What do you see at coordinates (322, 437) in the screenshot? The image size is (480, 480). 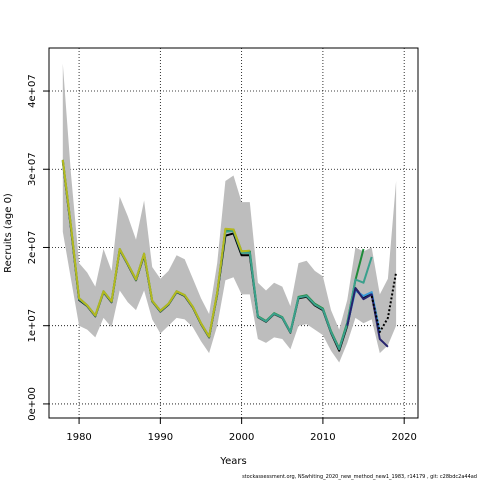 I see `x-tick-label: 2010` at bounding box center [322, 437].